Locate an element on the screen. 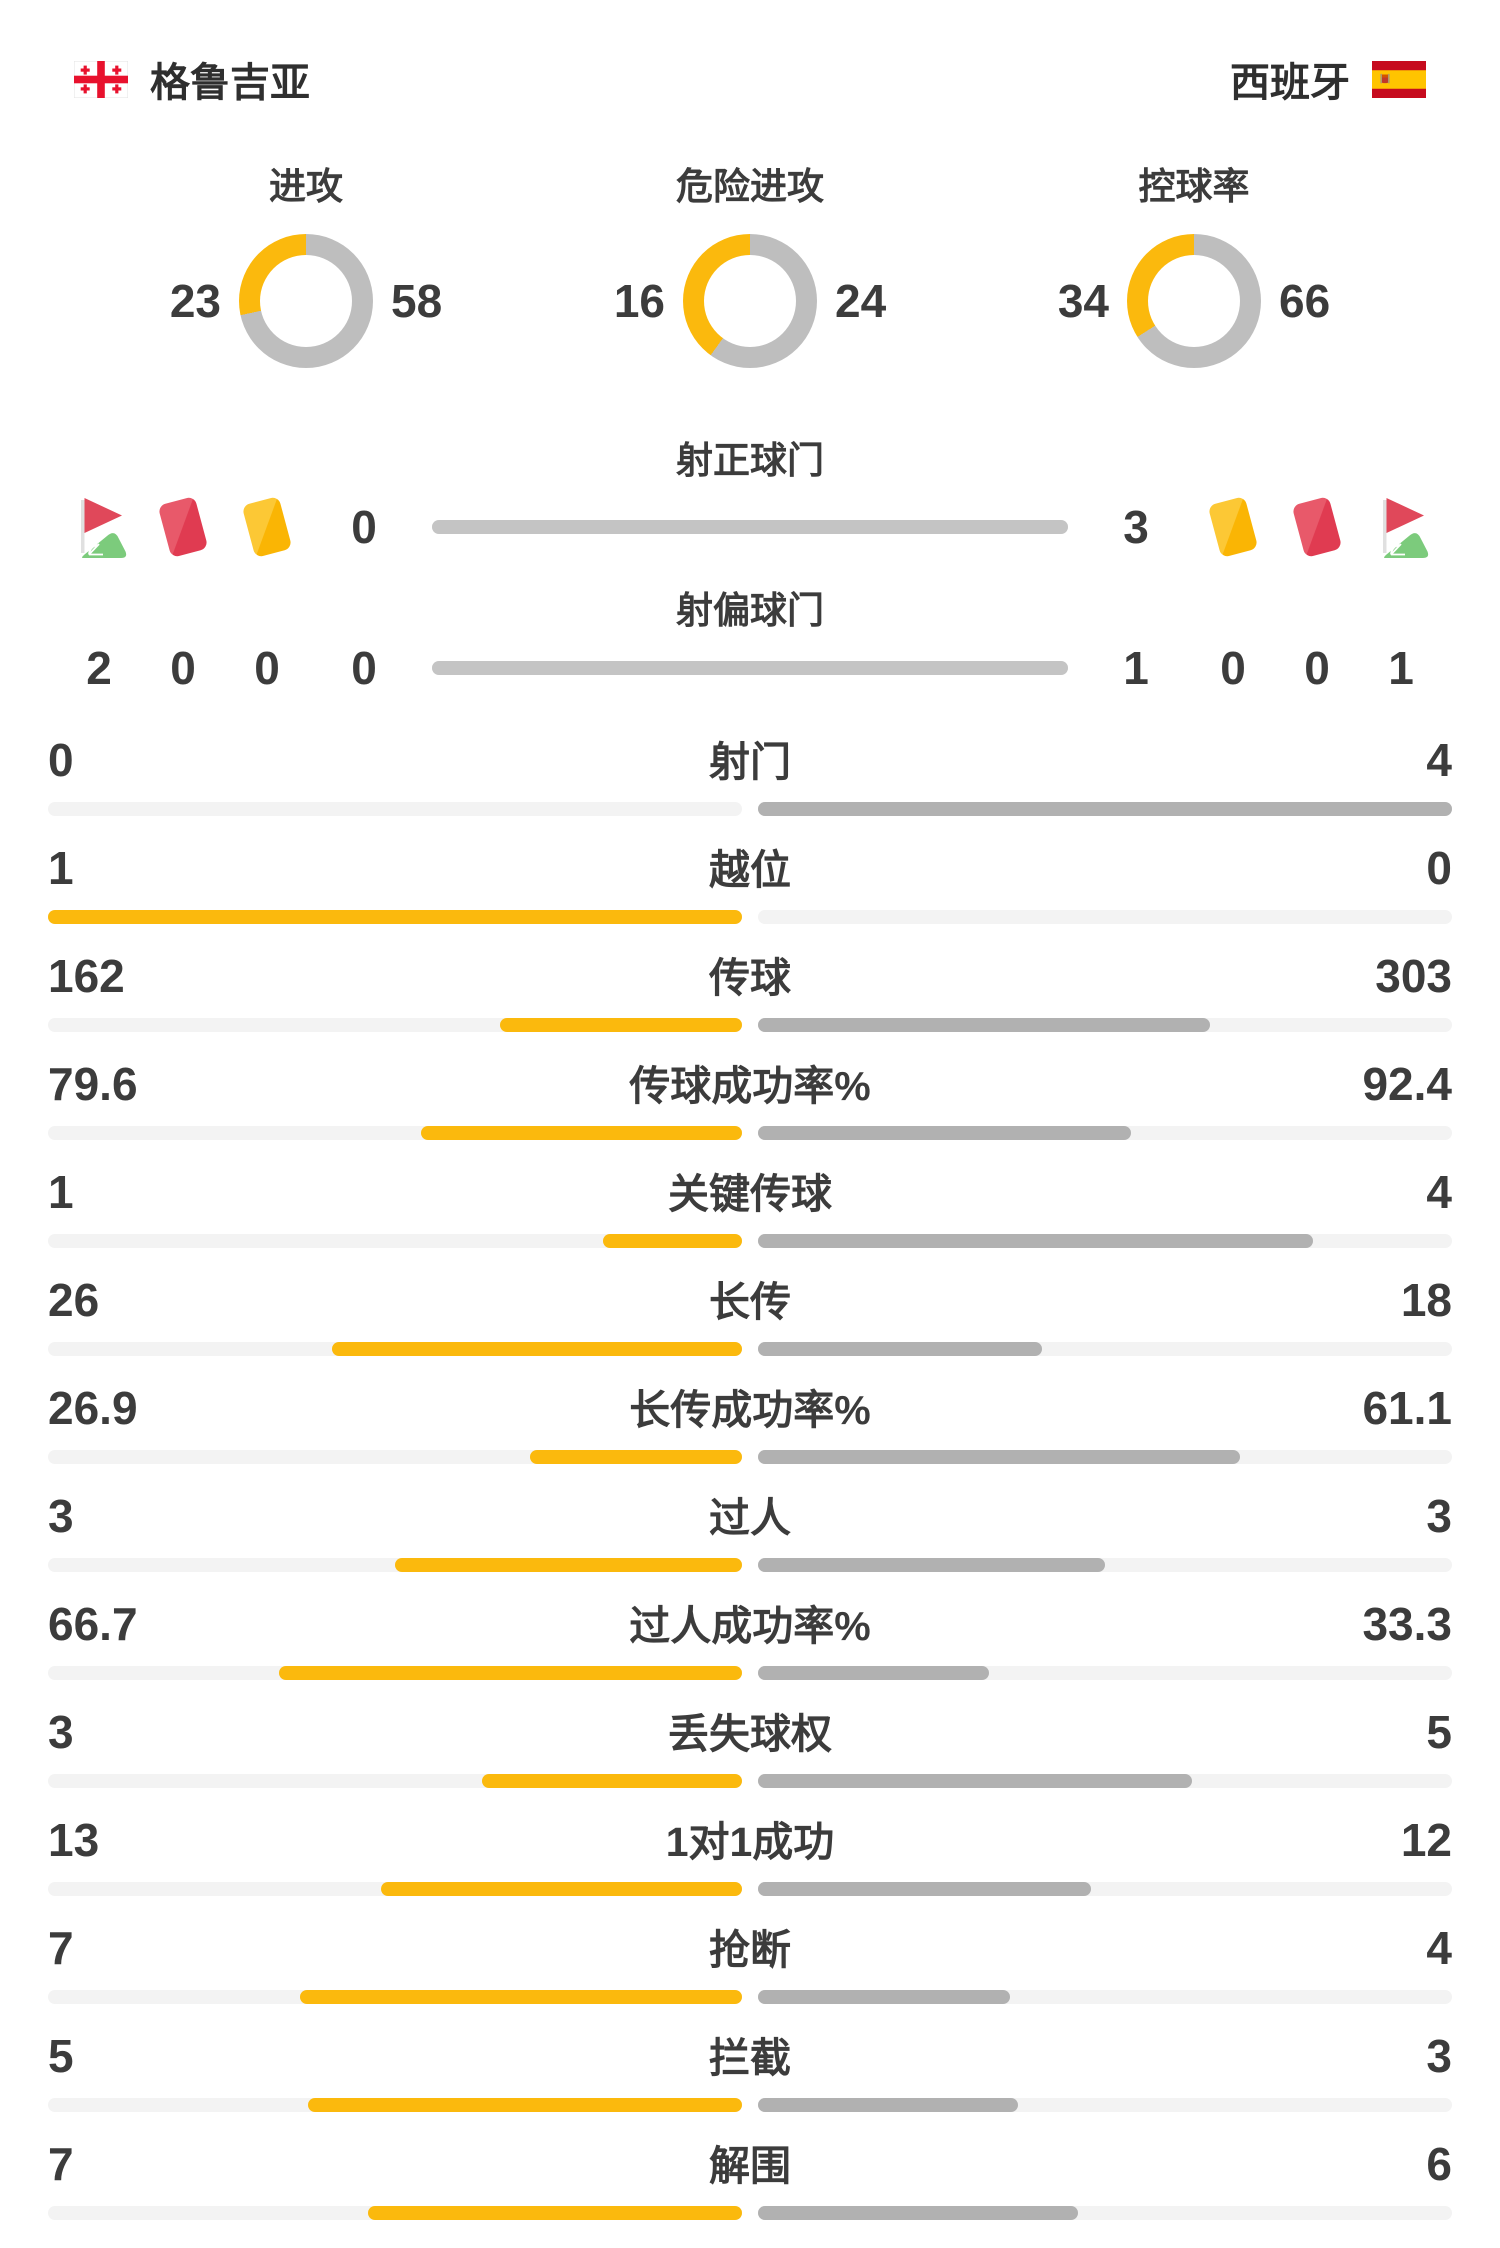 This screenshot has width=1500, height=2248. stat-label: 解围 is located at coordinates (750, 2166).